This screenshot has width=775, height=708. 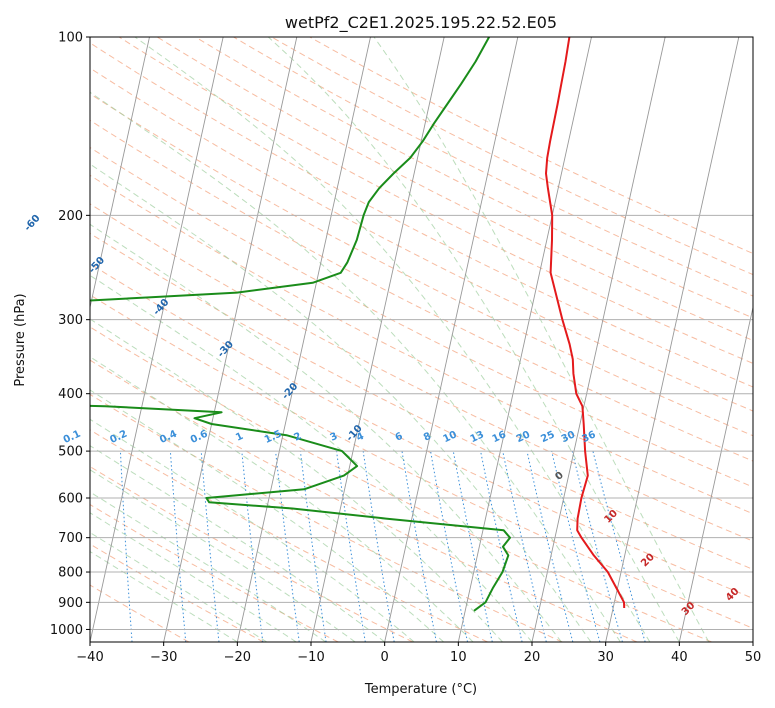 I want to click on isotherm-label: -40, so click(x=161, y=307).